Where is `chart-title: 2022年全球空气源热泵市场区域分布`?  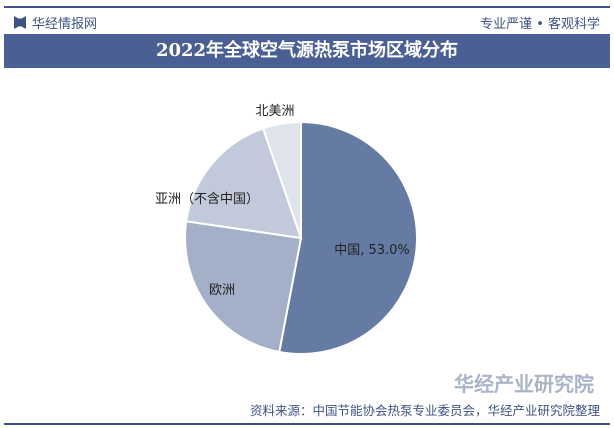 chart-title: 2022年全球空气源热泵市场区域分布 is located at coordinates (307, 51).